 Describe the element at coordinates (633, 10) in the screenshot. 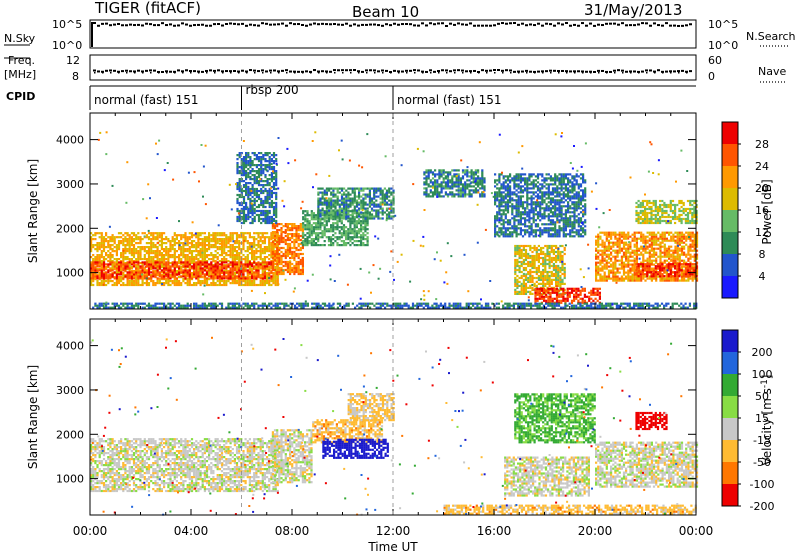

I see `date-title: 31/May/2013` at that location.